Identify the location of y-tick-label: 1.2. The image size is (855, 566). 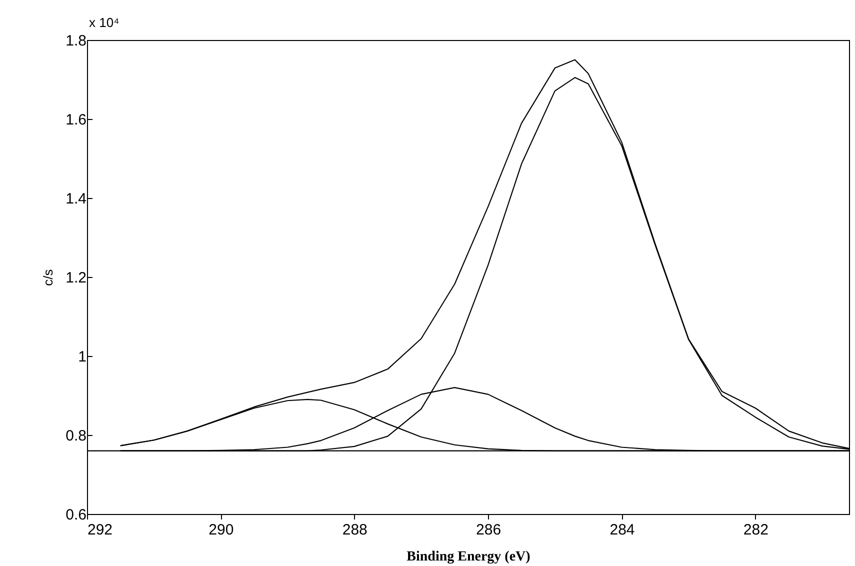
(76, 278).